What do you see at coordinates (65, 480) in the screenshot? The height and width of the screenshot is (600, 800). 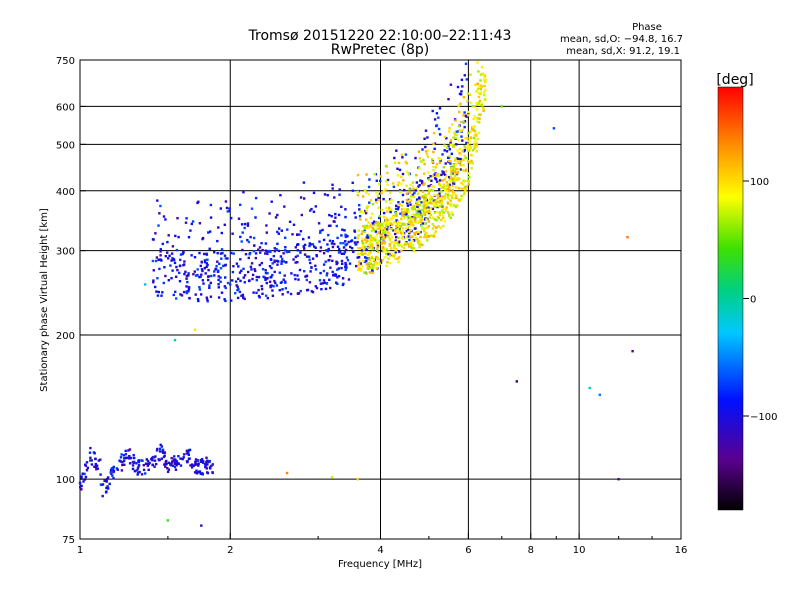 I see `y-tick-label: 100` at bounding box center [65, 480].